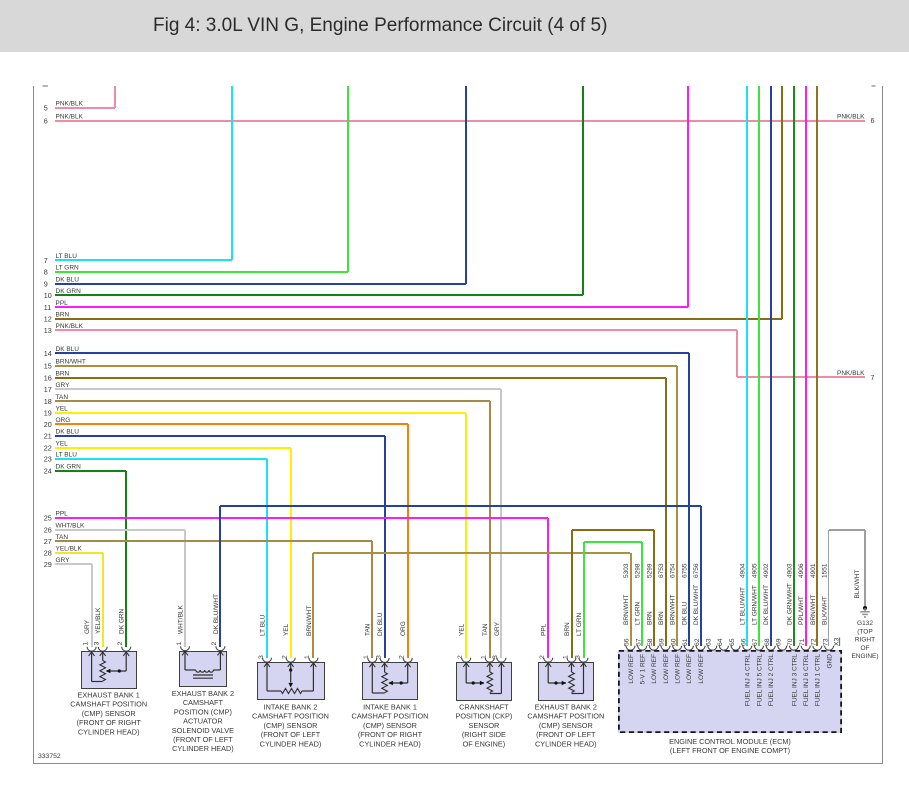  I want to click on svg-text: BLK/WHT, so click(857, 584).